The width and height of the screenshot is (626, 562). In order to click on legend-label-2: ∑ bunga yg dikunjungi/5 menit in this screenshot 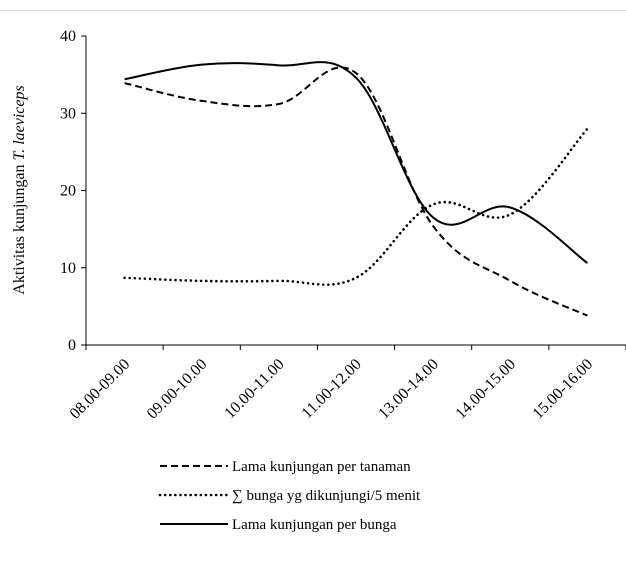, I will do `click(326, 496)`.